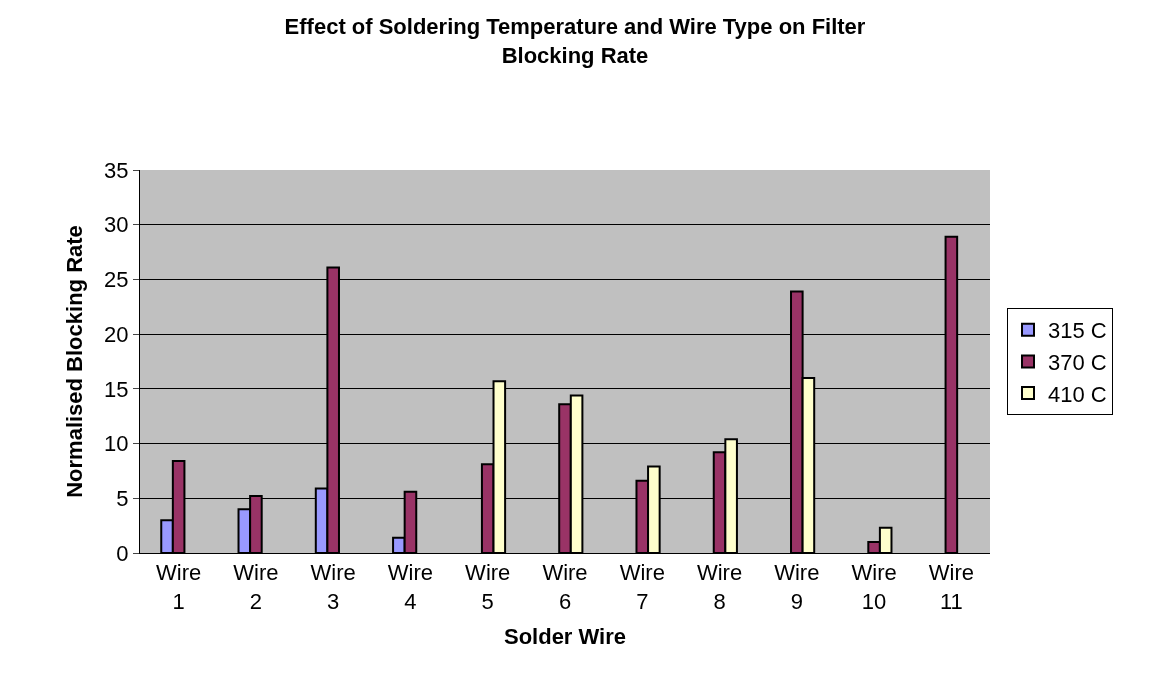 This screenshot has width=1150, height=683. I want to click on y-tick-label: 35, so click(116, 170).